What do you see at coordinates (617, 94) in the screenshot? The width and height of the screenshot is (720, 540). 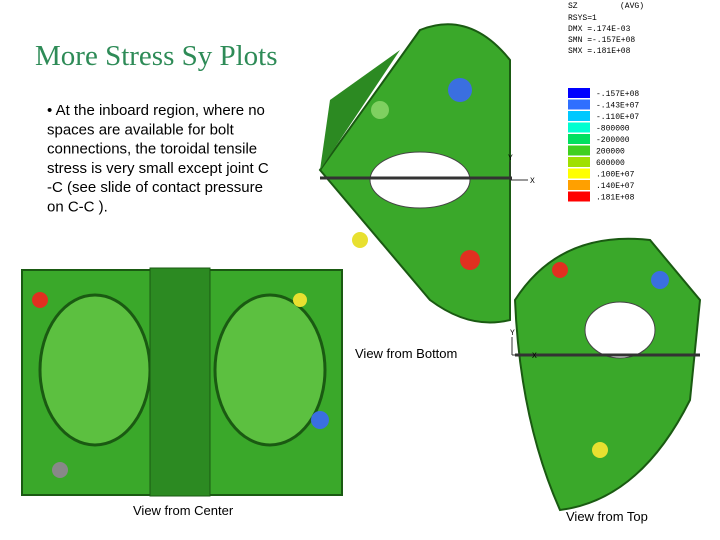 I see `legend-label: -.157E+08` at bounding box center [617, 94].